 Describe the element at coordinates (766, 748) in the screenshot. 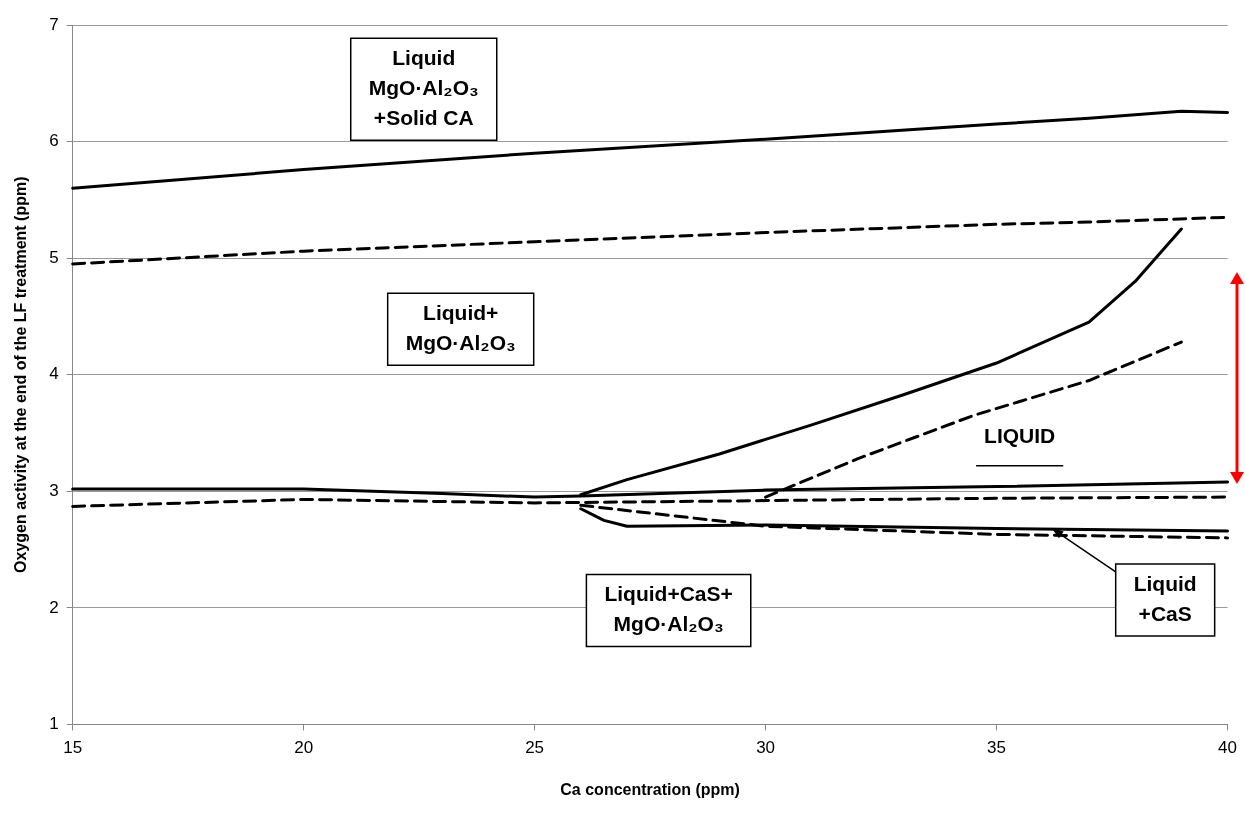

I see `x-tick-label: 30` at that location.